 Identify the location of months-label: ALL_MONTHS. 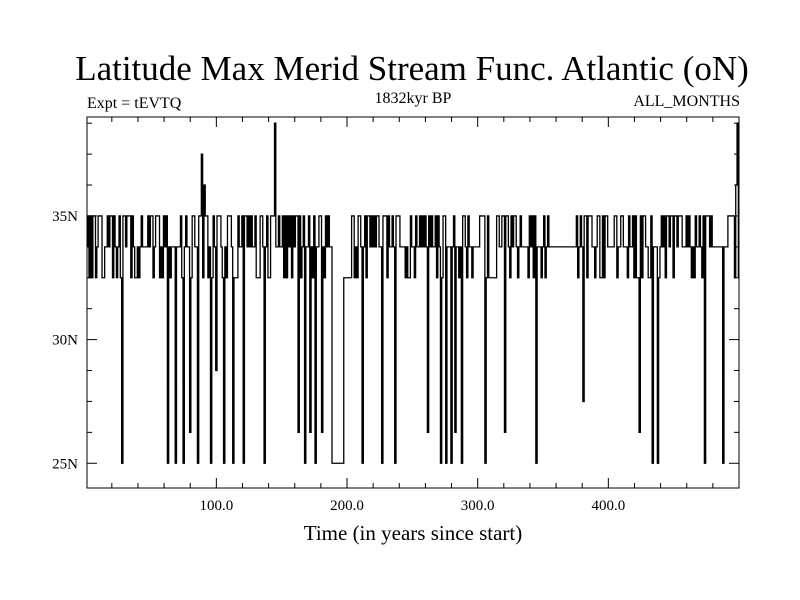
(686, 101).